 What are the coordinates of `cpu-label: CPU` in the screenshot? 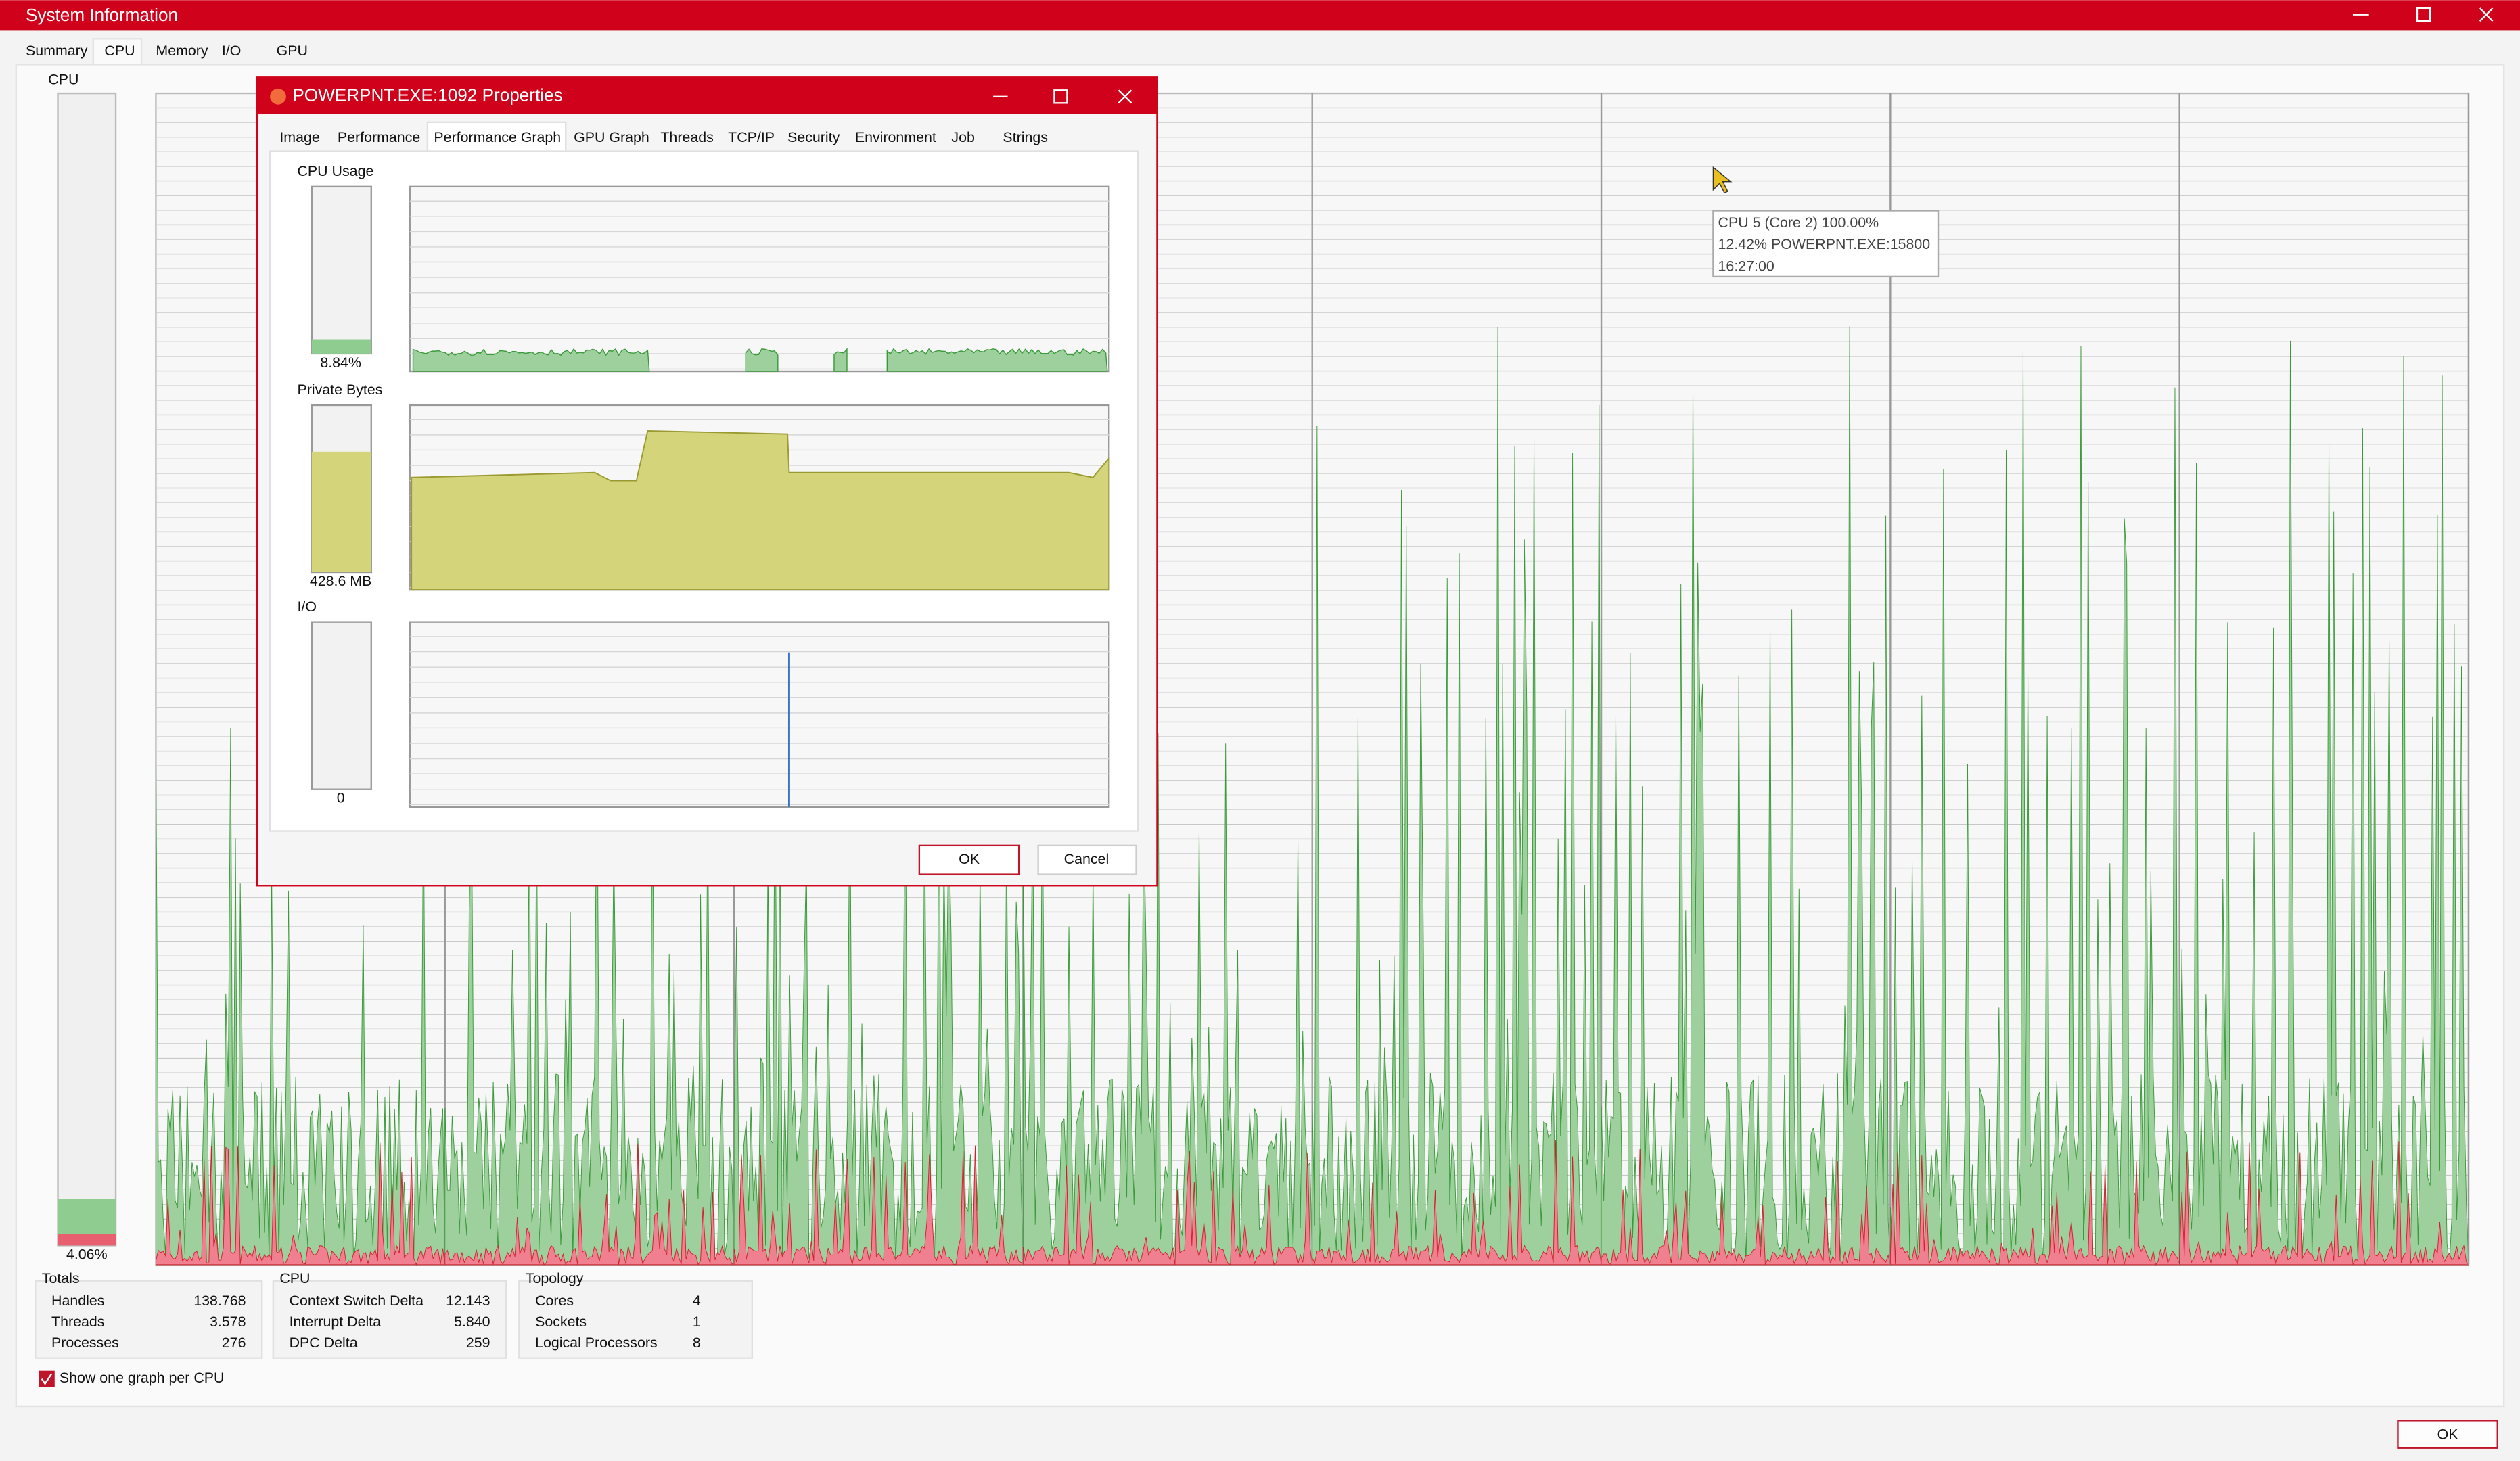 It's located at (63, 80).